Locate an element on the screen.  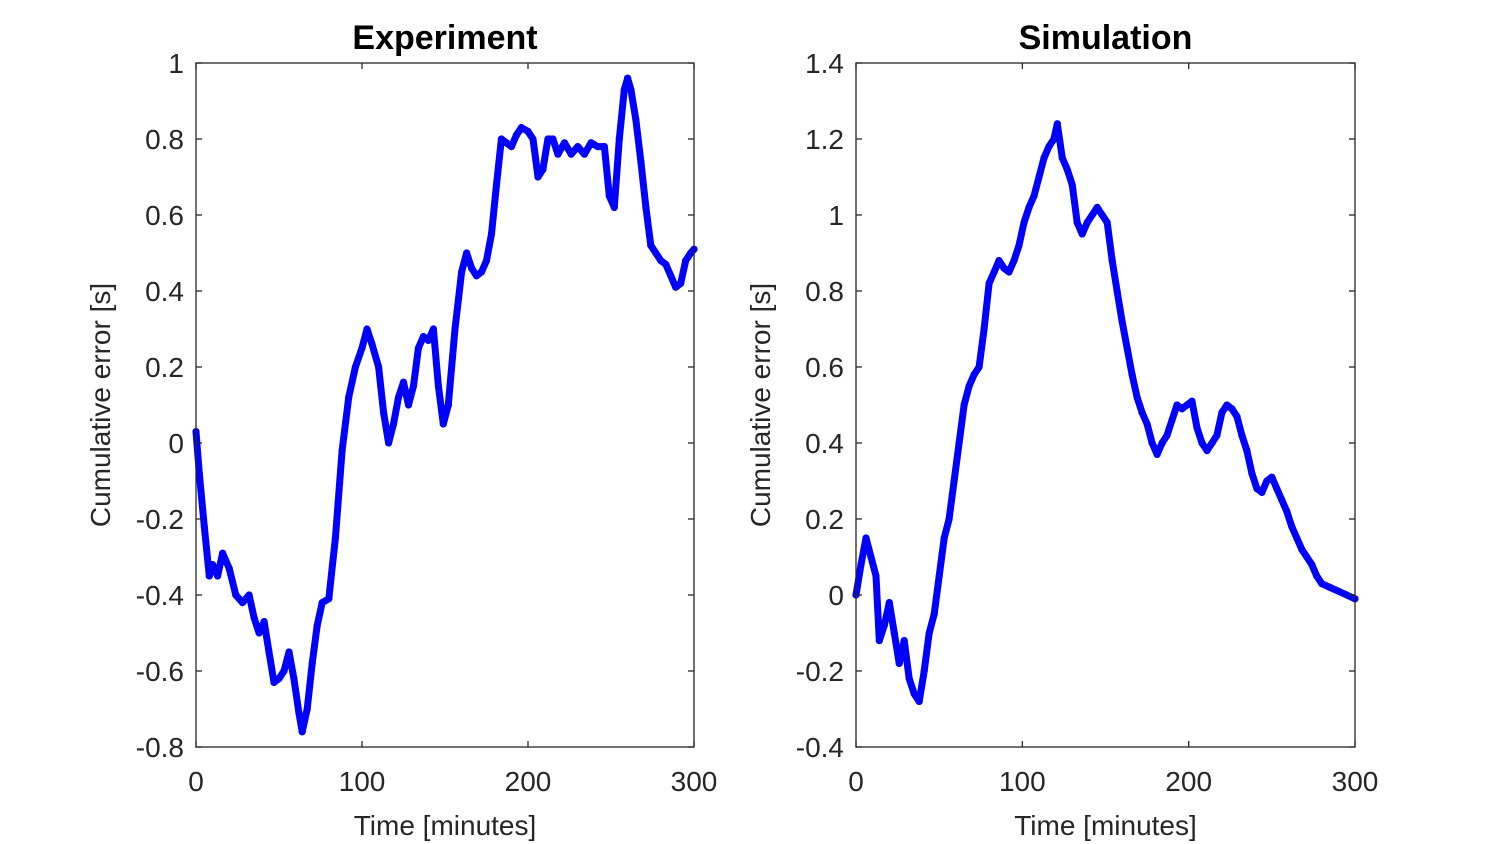
experiment-x-tick-label: 200 is located at coordinates (528, 781).